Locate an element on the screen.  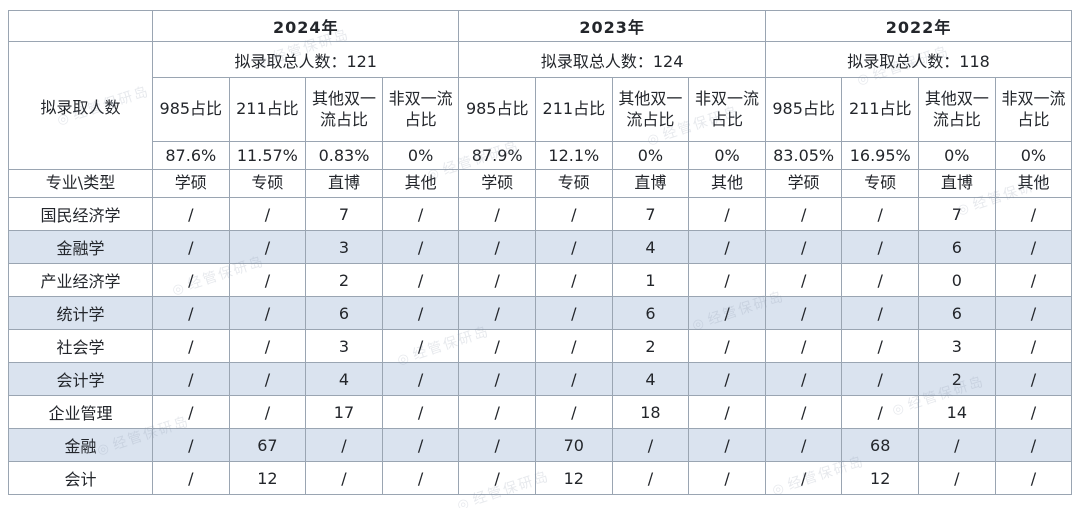
table-row: 企业管理 //17///18///14/ is located at coordinates (540, 412).